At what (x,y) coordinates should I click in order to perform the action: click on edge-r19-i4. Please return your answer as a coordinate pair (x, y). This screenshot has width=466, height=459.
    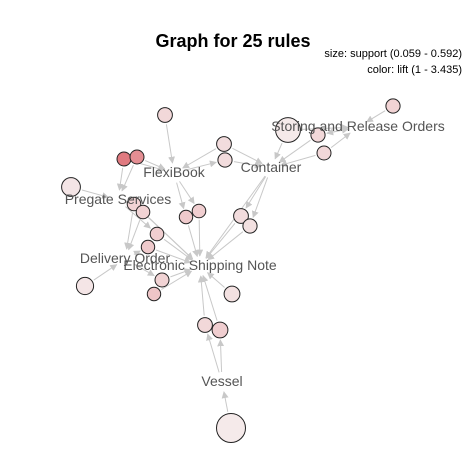
    Looking at the image, I should click on (134, 235).